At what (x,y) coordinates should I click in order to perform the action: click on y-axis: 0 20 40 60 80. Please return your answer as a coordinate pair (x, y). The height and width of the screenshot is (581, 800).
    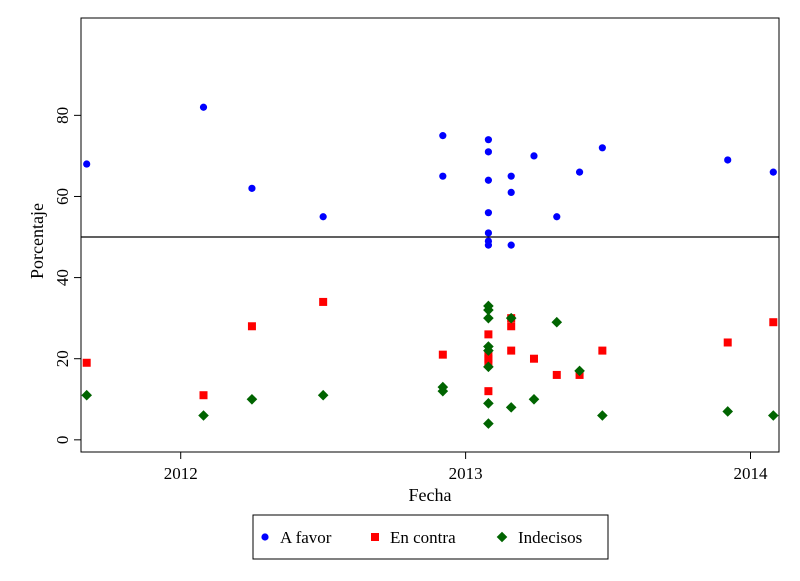
    Looking at the image, I should click on (67, 275).